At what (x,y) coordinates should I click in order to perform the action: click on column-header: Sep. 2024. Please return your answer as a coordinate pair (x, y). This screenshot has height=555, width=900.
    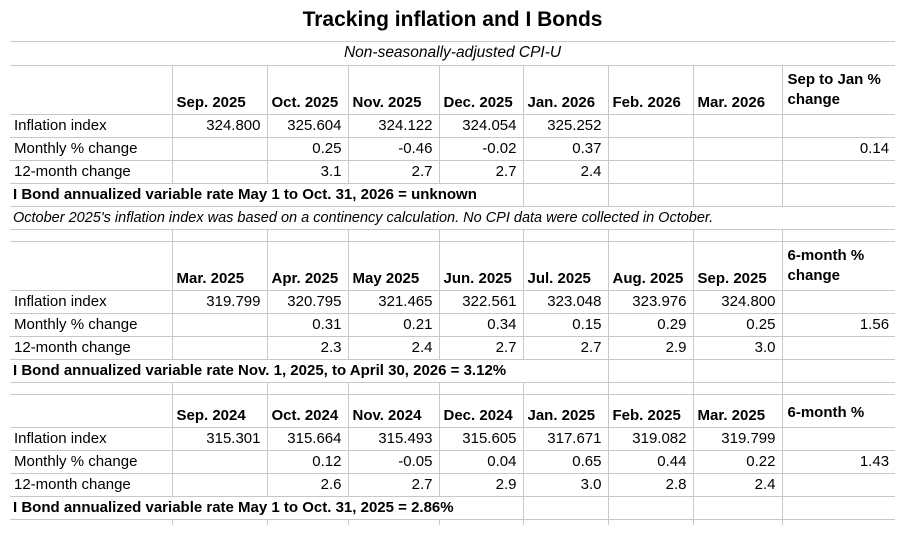
    Looking at the image, I should click on (219, 410).